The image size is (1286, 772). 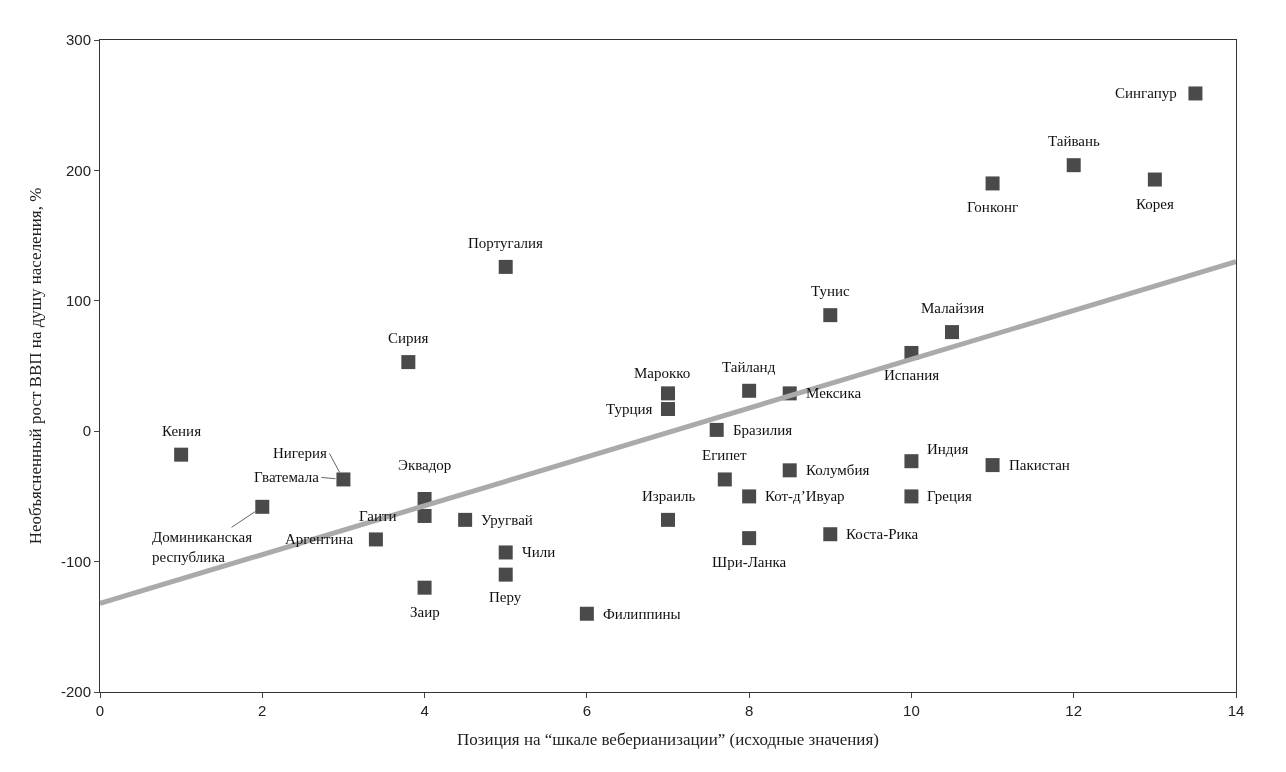 What do you see at coordinates (425, 465) in the screenshot?
I see `annotation: Эквадор` at bounding box center [425, 465].